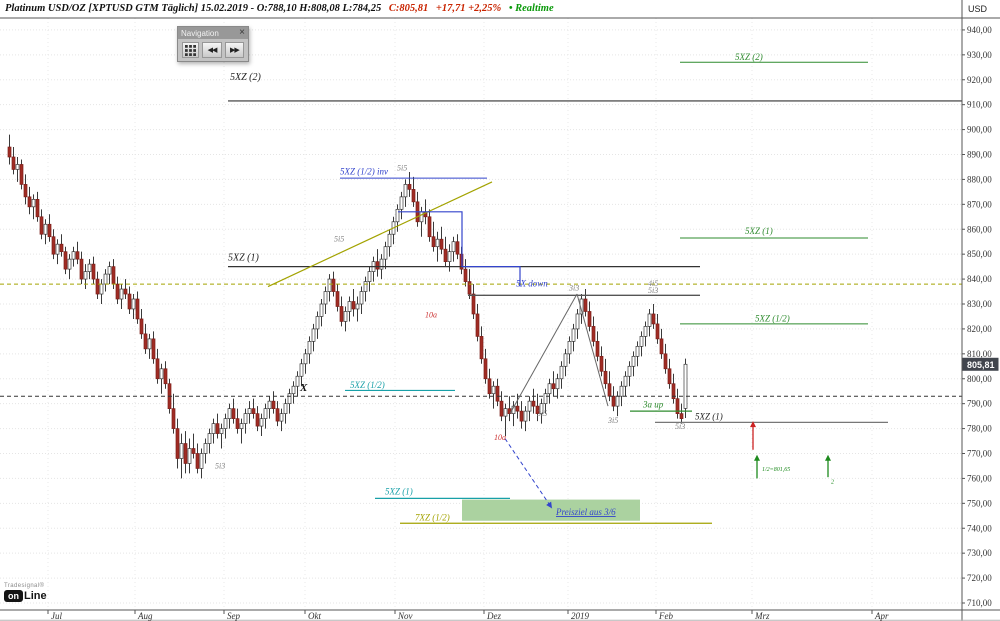 The width and height of the screenshot is (1000, 621). I want to click on annotation-label: 3i5, so click(541, 413).